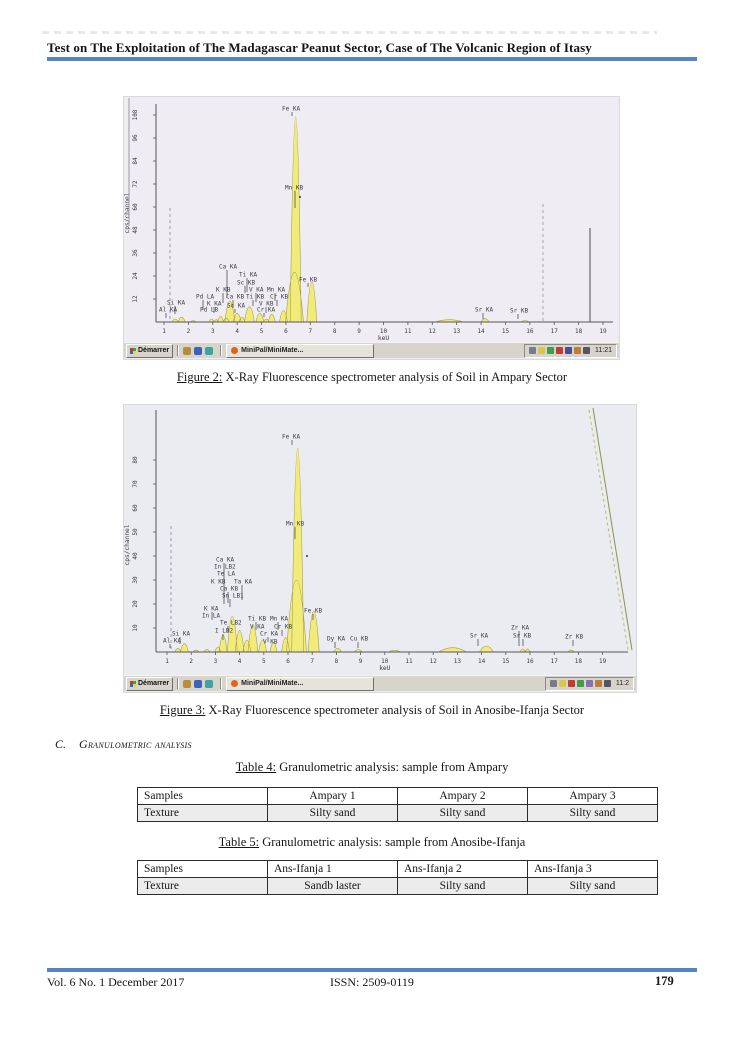 Image resolution: width=744 pixels, height=1053 pixels. I want to click on system-tray: 11:21, so click(570, 350).